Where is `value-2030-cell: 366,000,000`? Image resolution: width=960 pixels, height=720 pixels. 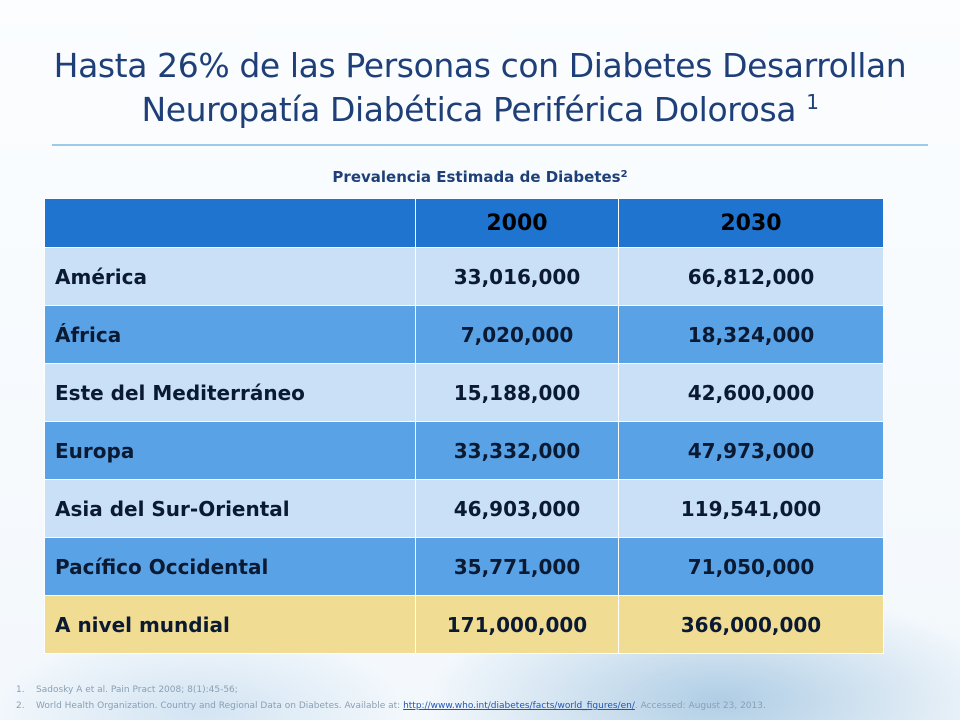
value-2030-cell: 366,000,000 is located at coordinates (751, 624).